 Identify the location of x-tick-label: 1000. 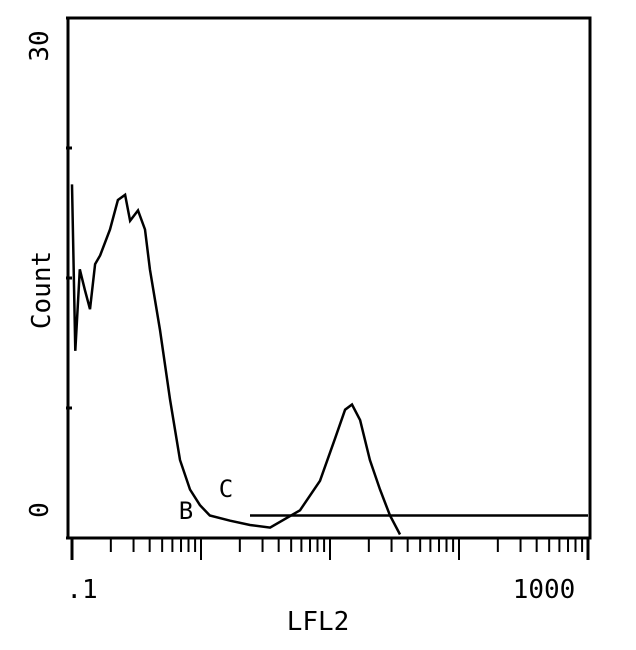
(544, 590).